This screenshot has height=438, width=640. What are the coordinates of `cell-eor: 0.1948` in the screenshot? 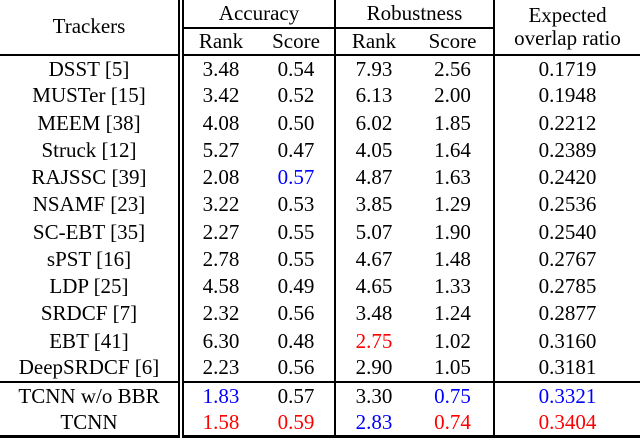 It's located at (566, 96).